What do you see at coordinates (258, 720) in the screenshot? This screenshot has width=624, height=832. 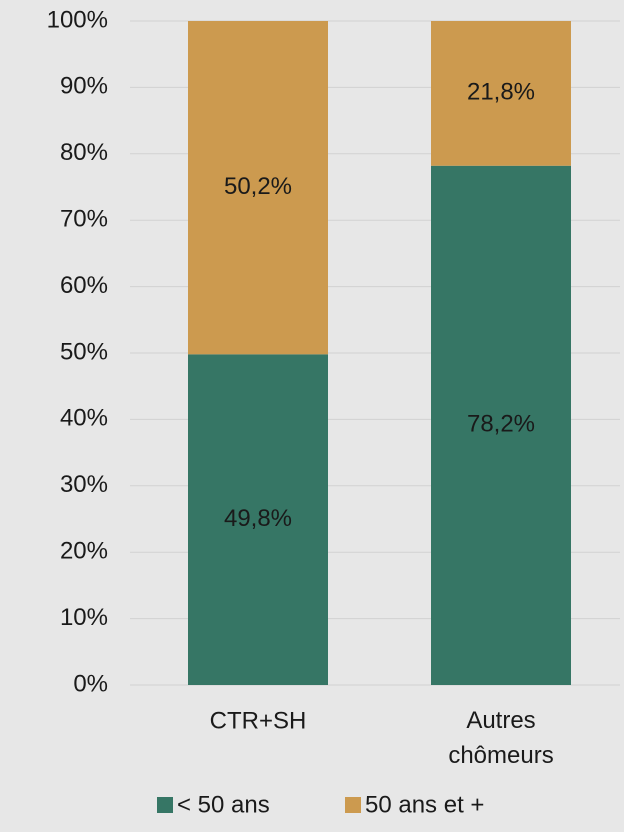 I see `x-tick-label: CTR+SH` at bounding box center [258, 720].